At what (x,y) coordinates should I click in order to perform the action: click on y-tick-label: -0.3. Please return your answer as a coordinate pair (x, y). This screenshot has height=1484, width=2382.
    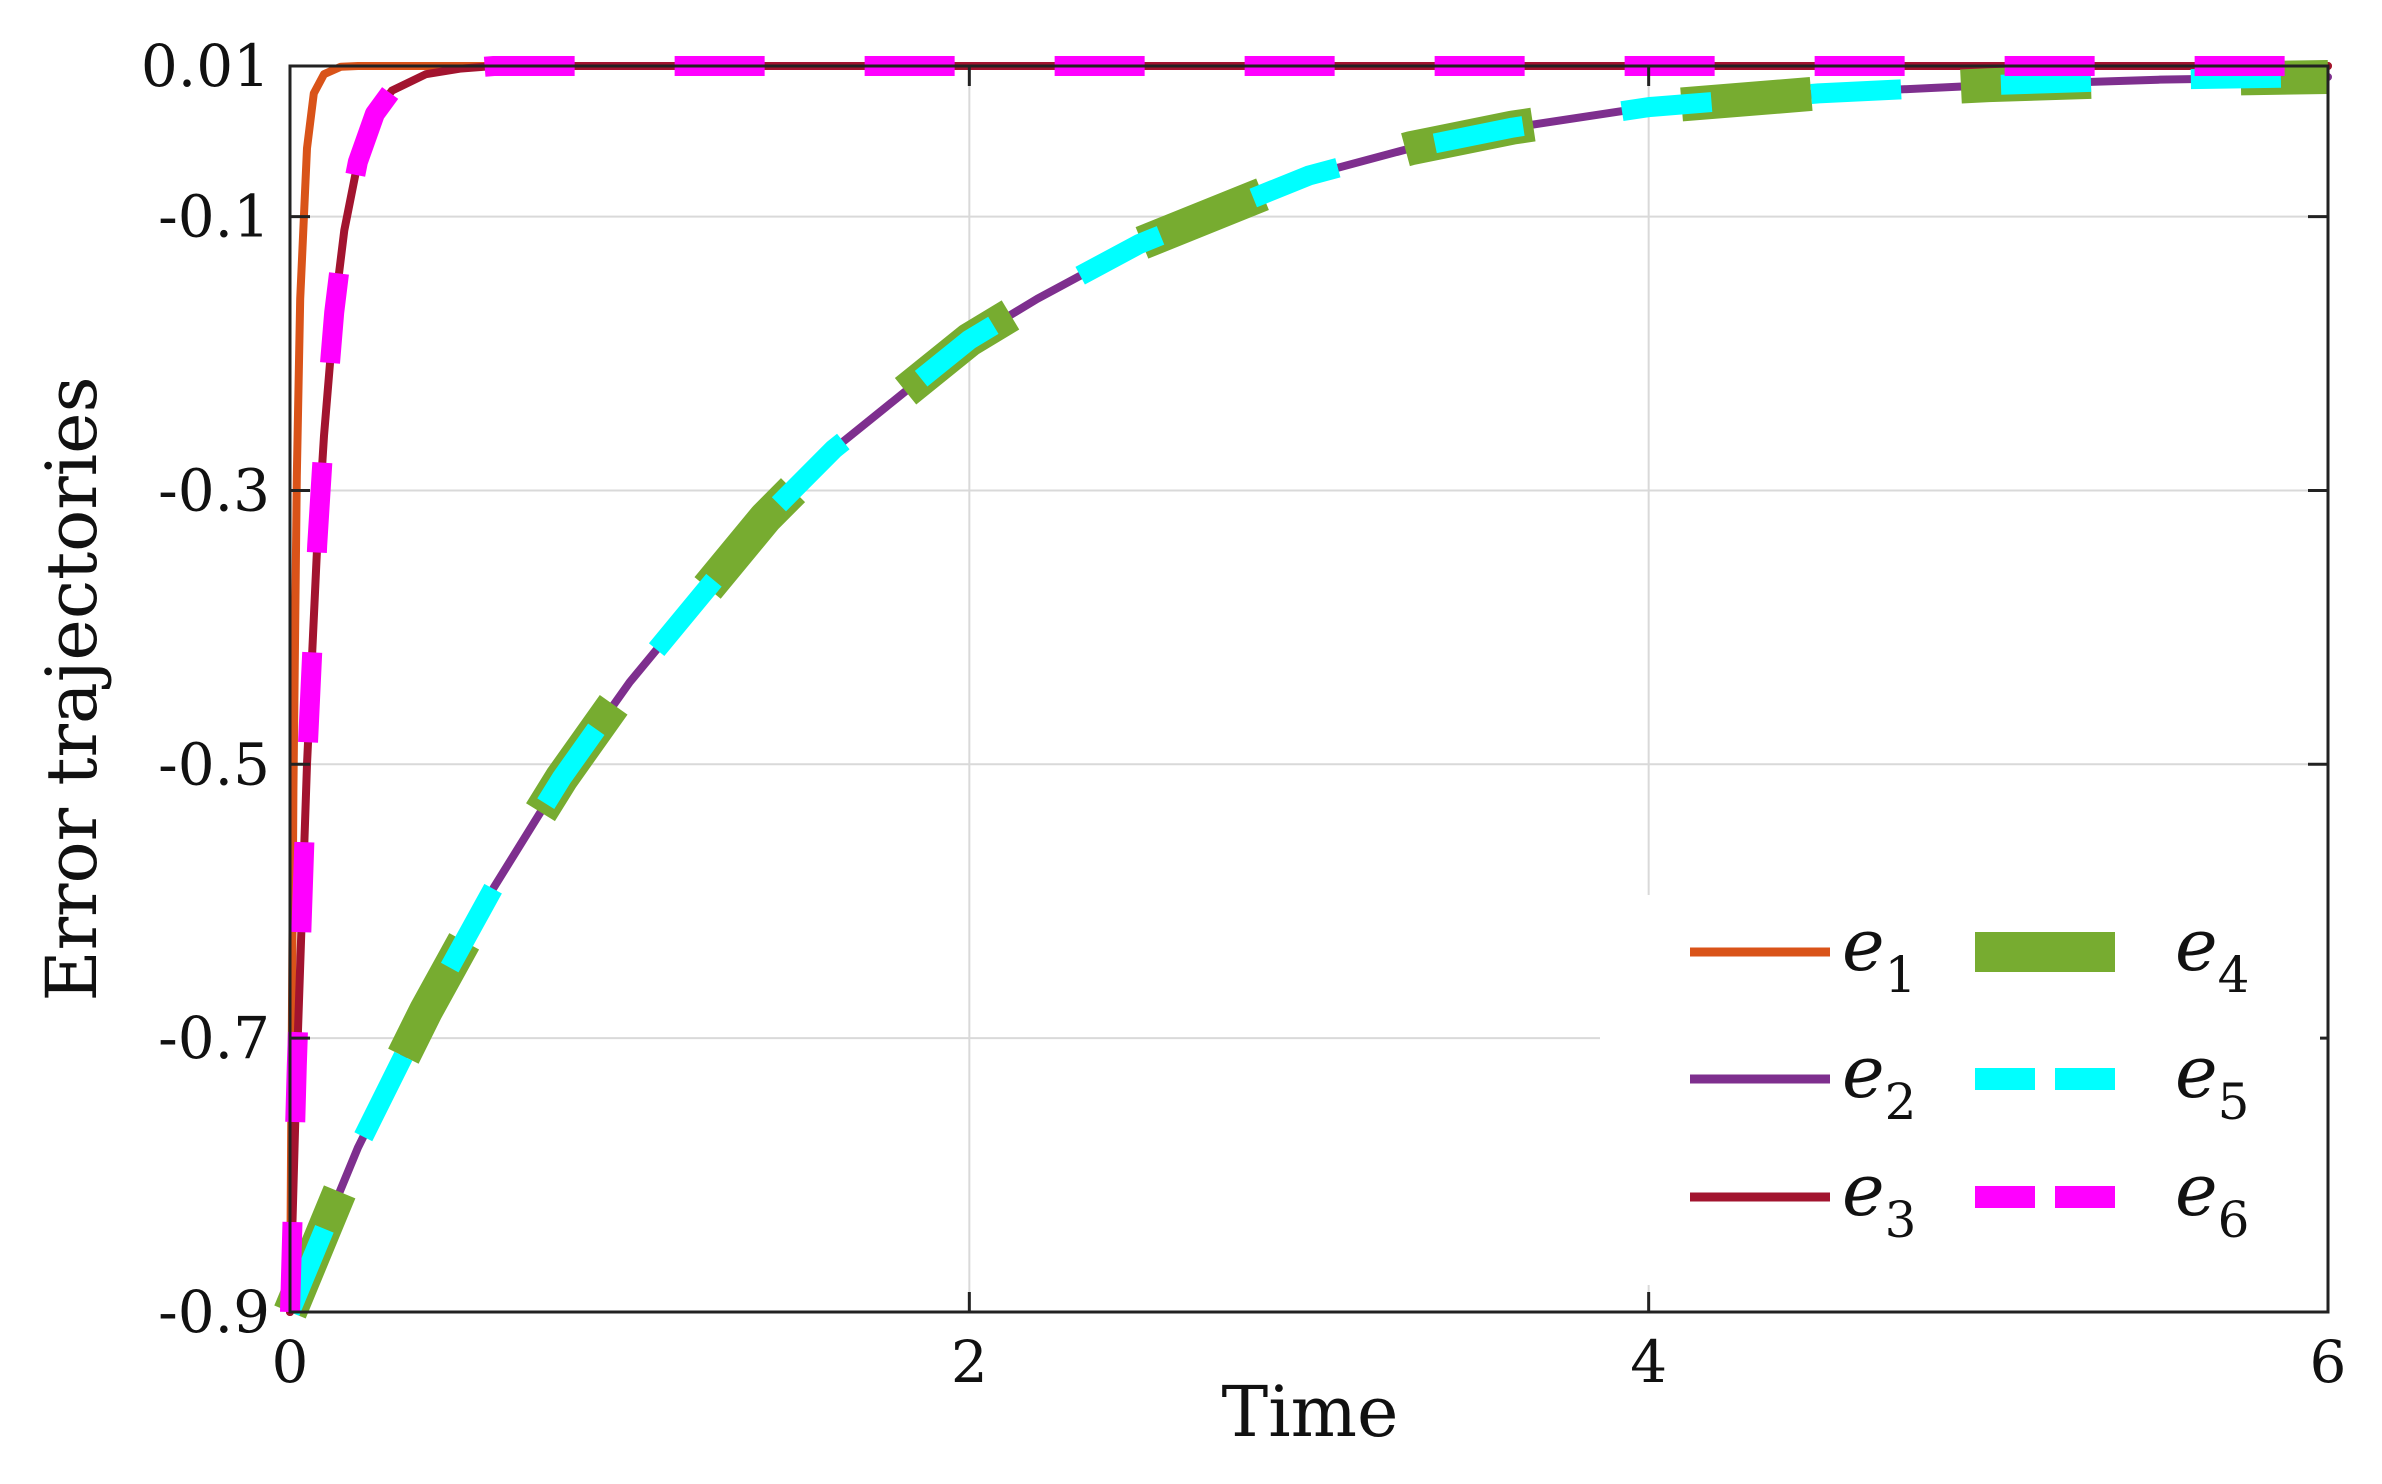
    Looking at the image, I should click on (214, 490).